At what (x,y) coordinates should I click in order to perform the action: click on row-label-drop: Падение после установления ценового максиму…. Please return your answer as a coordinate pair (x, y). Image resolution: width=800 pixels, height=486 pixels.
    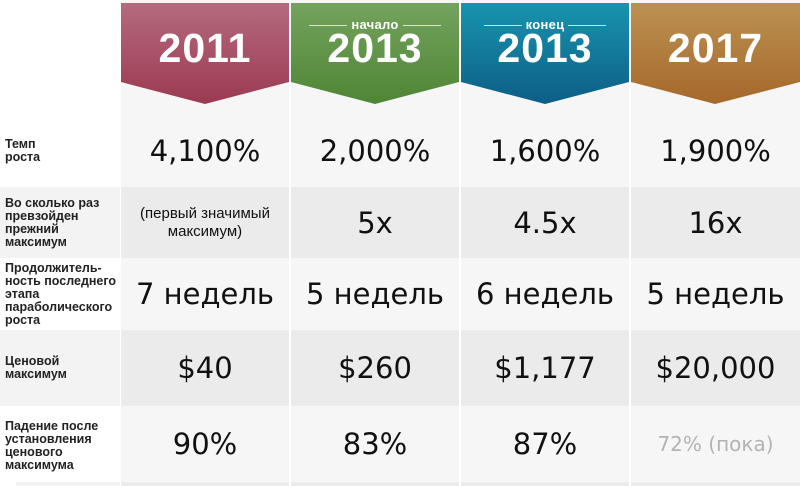
    Looking at the image, I should click on (52, 445).